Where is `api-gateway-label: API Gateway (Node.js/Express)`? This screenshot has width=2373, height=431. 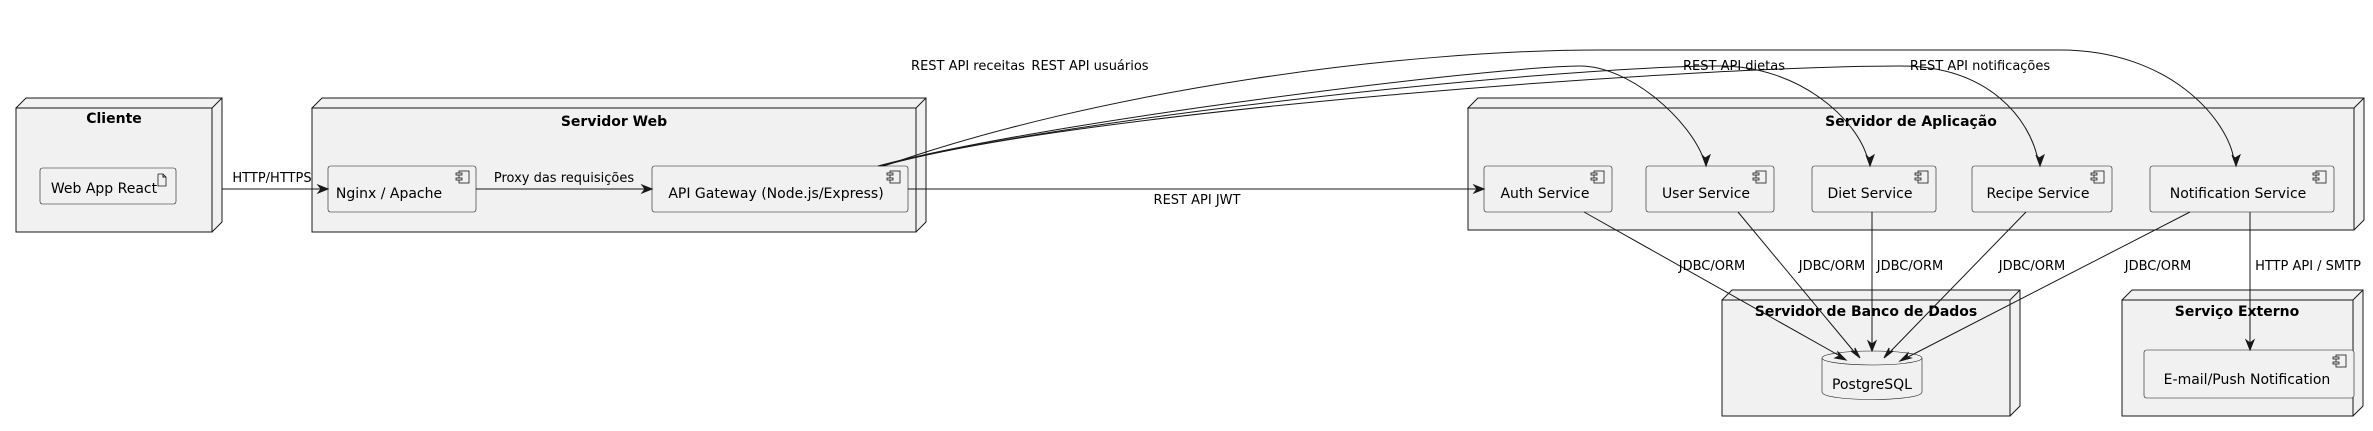 api-gateway-label: API Gateway (Node.js/Express) is located at coordinates (775, 194).